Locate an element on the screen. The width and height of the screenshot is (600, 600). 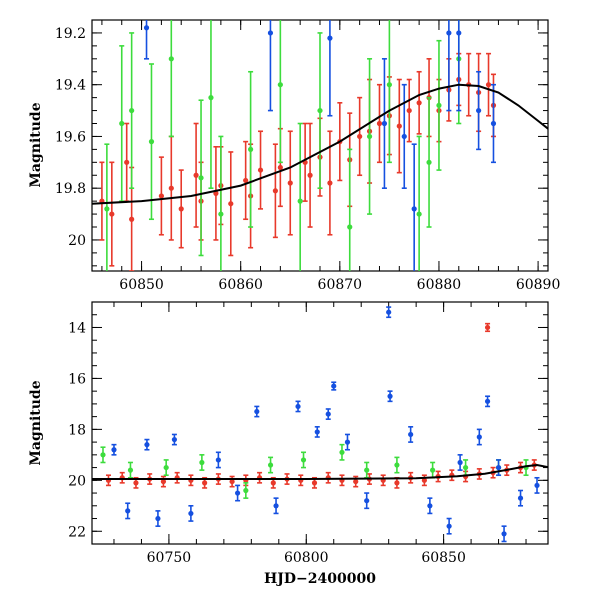
bottom-x-axis-title: HJD−2400000 is located at coordinates (320, 579).